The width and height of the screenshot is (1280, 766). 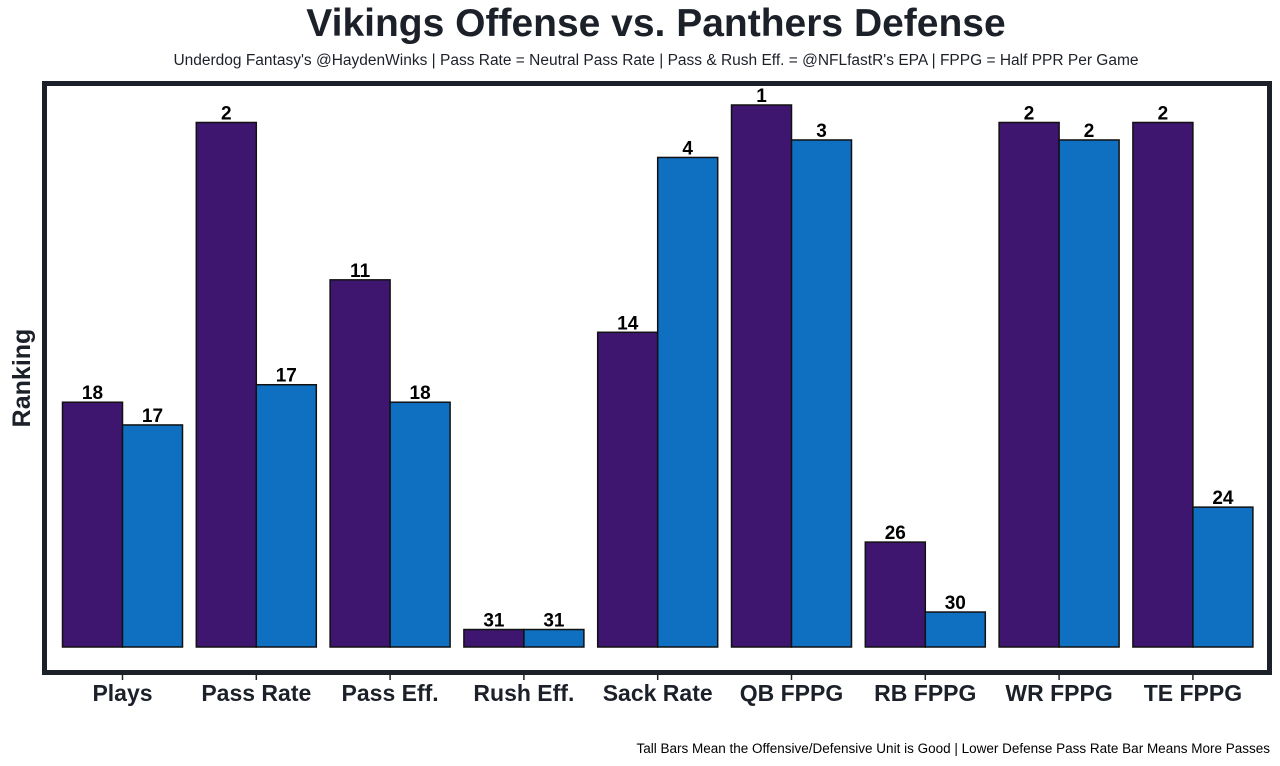 What do you see at coordinates (1058, 693) in the screenshot?
I see `x-tick-label: WR FPPG` at bounding box center [1058, 693].